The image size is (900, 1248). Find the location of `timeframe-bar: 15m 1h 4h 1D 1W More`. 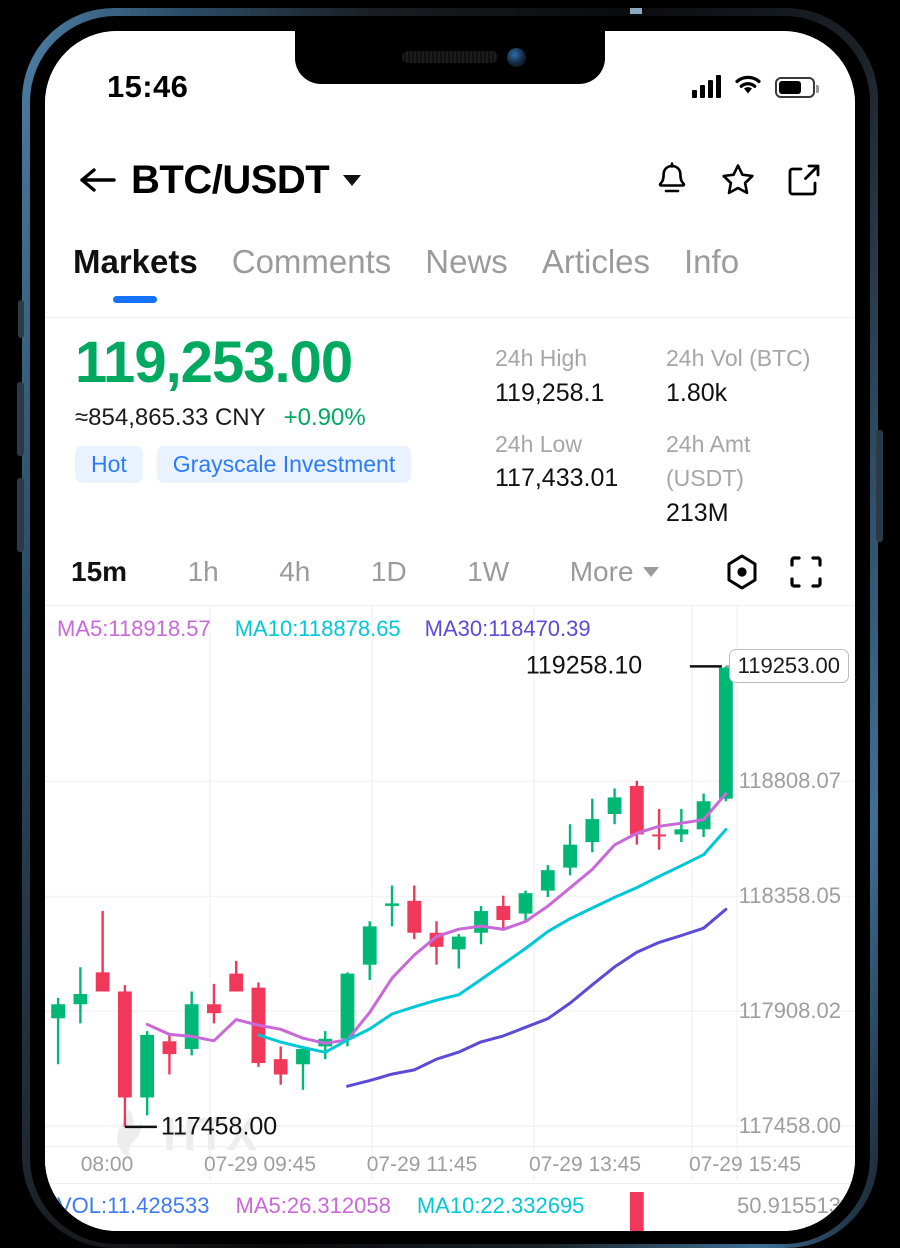

timeframe-bar: 15m 1h 4h 1D 1W More is located at coordinates (450, 572).